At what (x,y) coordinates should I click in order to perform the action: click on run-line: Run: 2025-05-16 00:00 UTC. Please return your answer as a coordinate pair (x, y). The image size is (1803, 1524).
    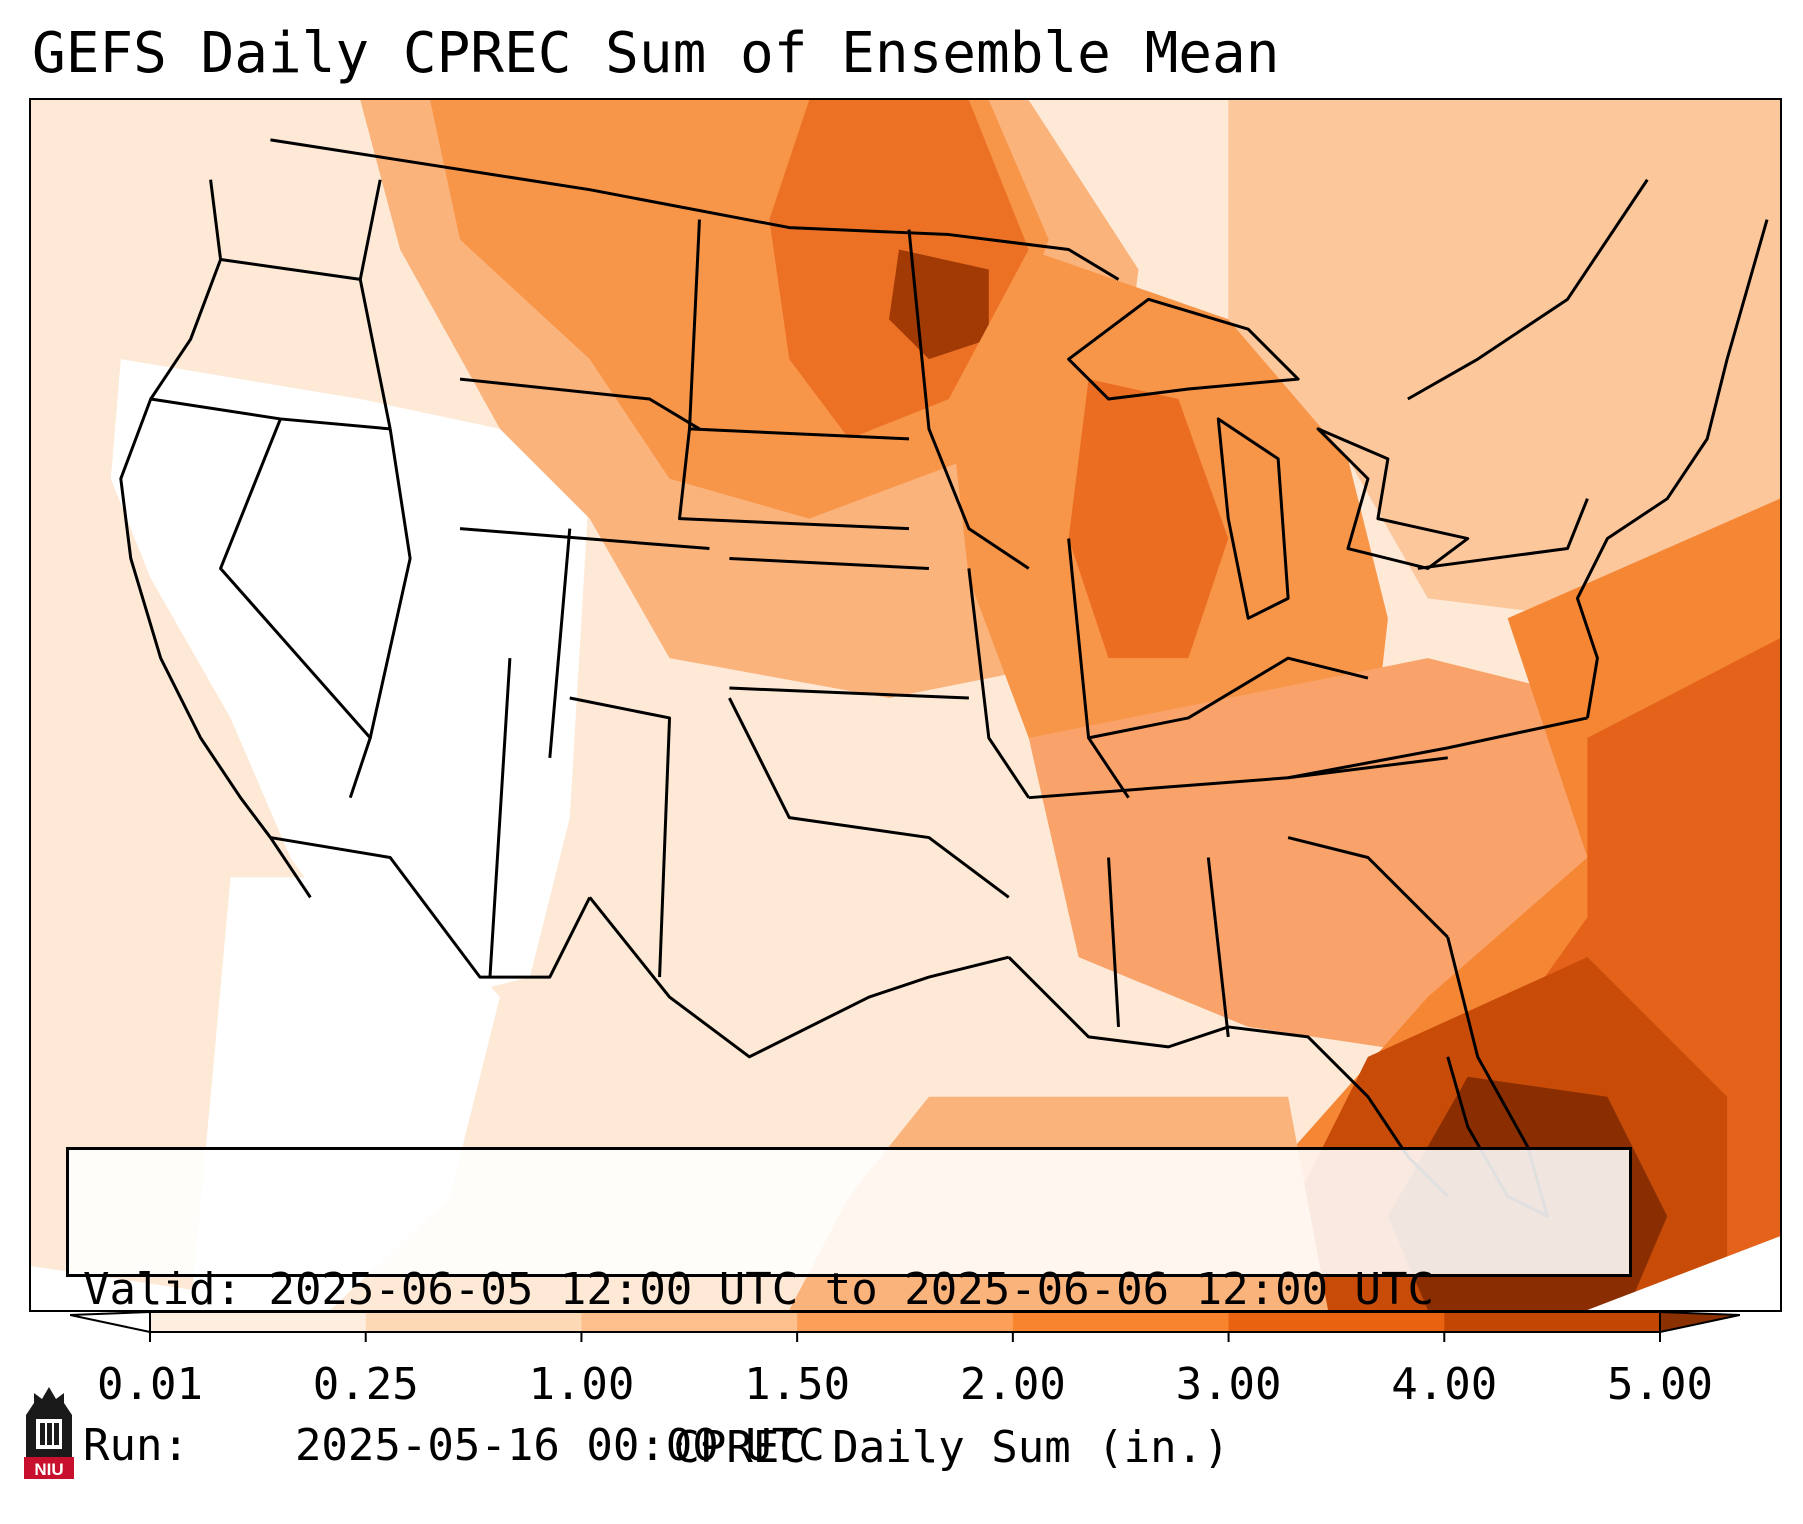
    Looking at the image, I should click on (849, 1446).